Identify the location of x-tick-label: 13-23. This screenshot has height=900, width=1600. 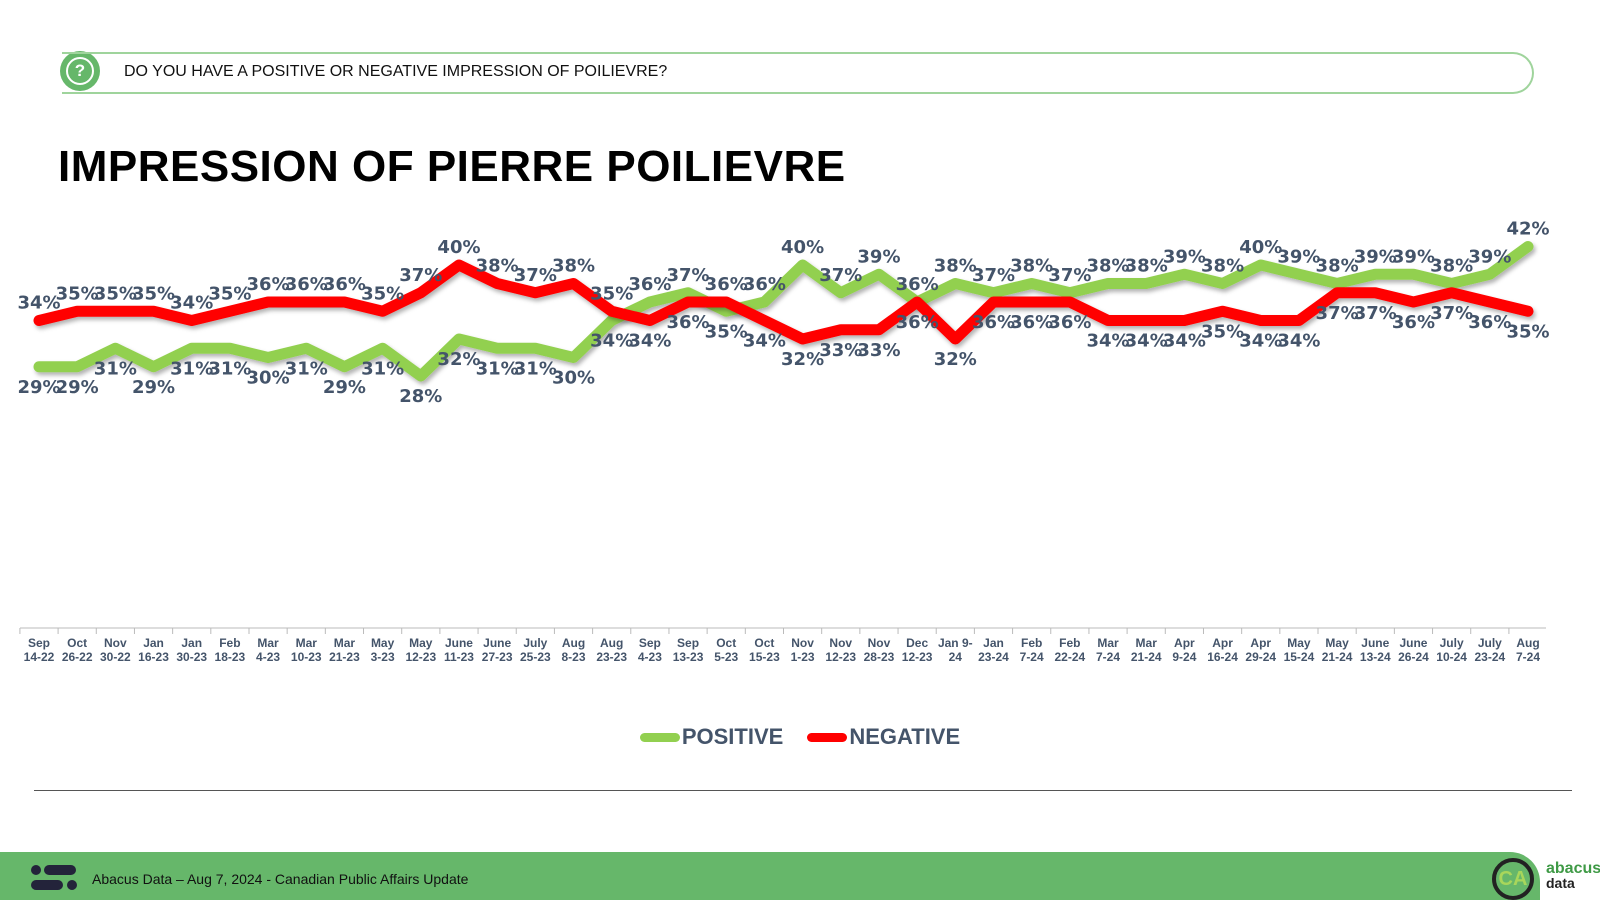
(688, 657).